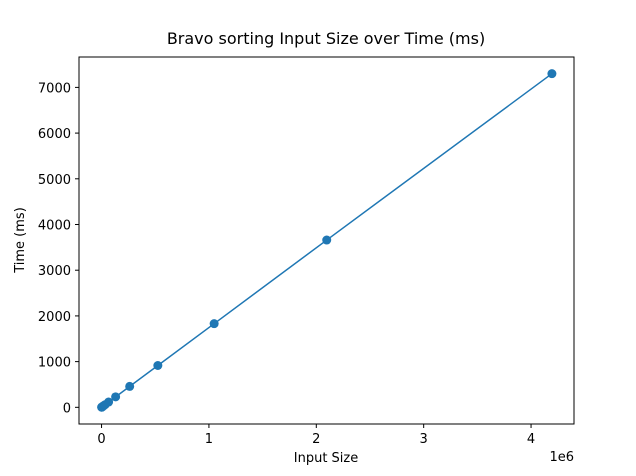 Image resolution: width=636 pixels, height=476 pixels. I want to click on y-axis-ticks: 0 1000 2000 3000 4000 5000 6000 7000, so click(58, 248).